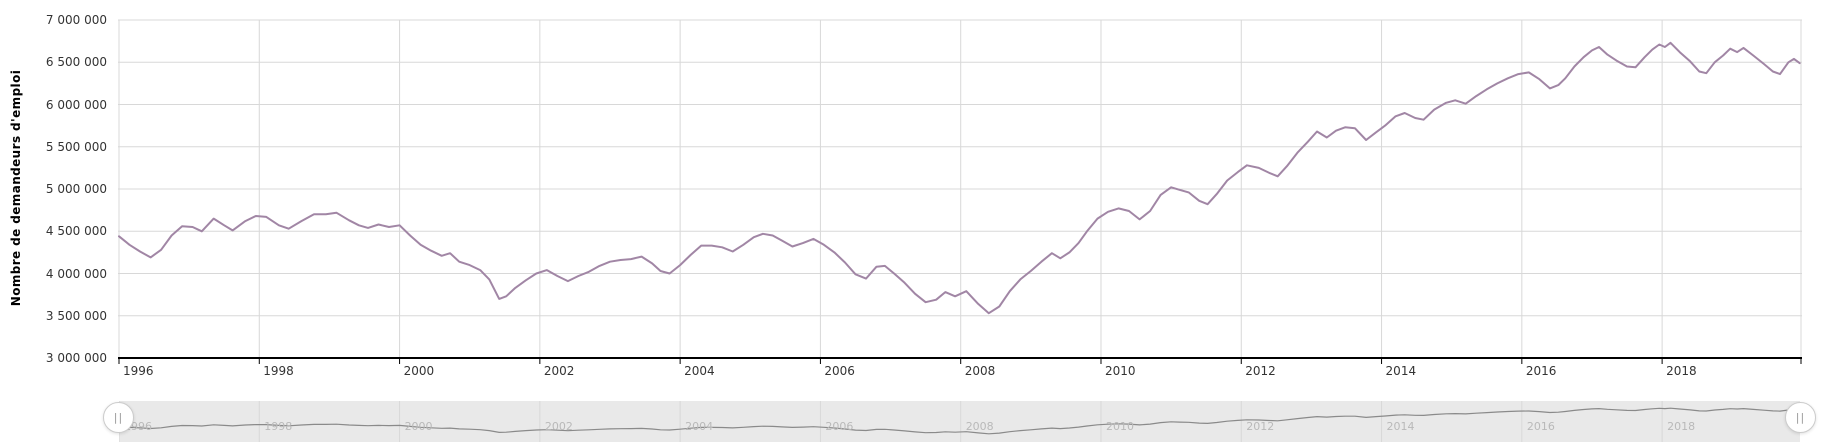 Image resolution: width=1830 pixels, height=447 pixels. What do you see at coordinates (699, 426) in the screenshot?
I see `navigator-year-label: 2004` at bounding box center [699, 426].